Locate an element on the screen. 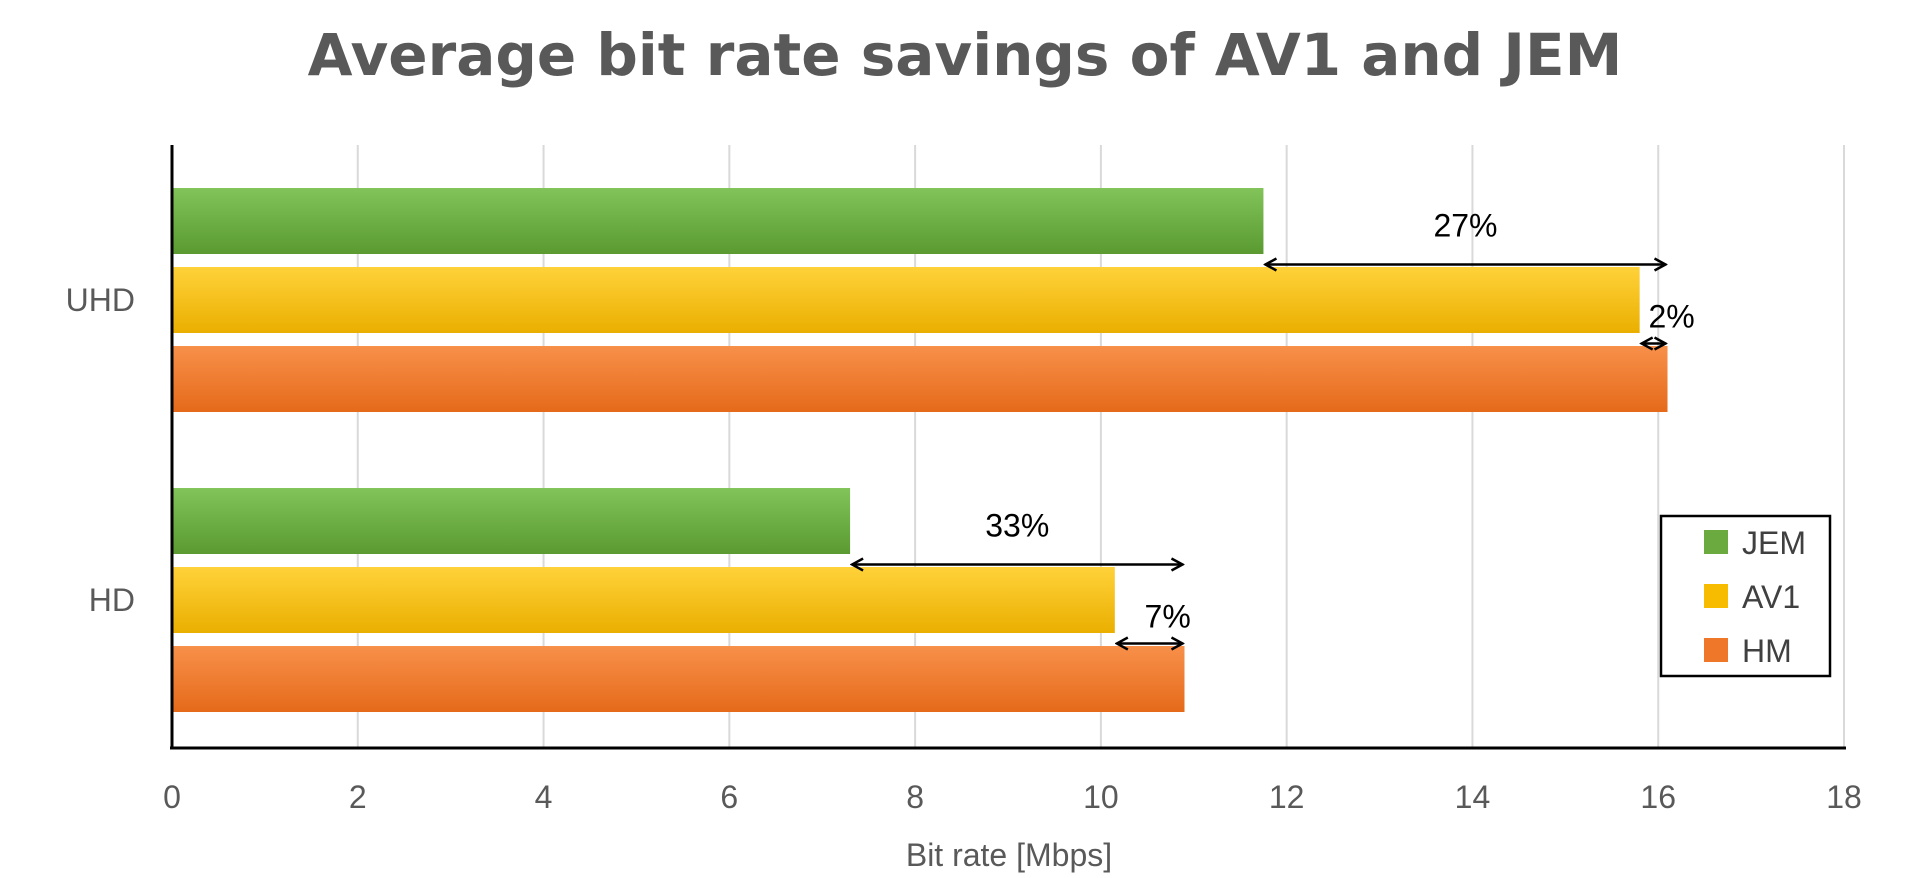  legend-swatch-jem is located at coordinates (1716, 542).